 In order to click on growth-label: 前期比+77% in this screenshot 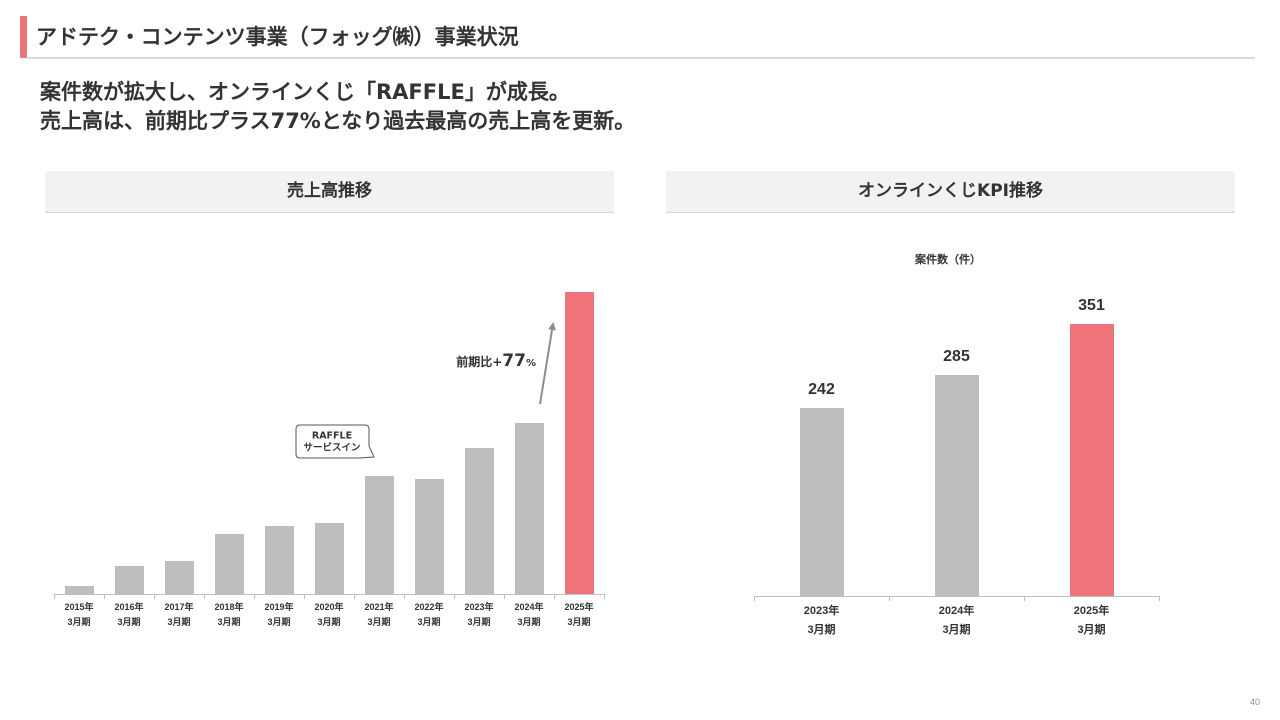, I will do `click(496, 361)`.